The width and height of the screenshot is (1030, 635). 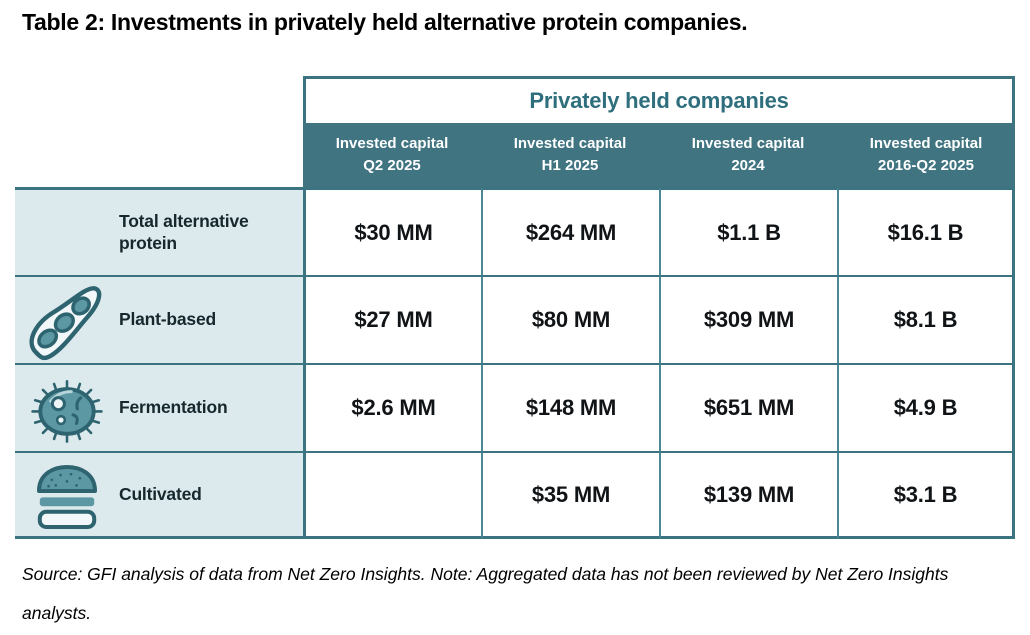 I want to click on column-header-h1-2025: Invested capital H1 2025, so click(x=570, y=155).